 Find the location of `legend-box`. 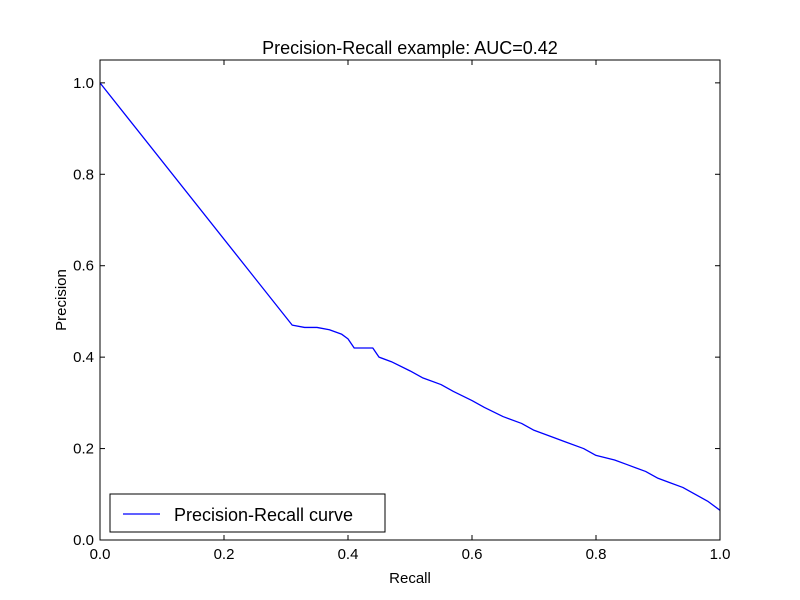

legend-box is located at coordinates (247, 513).